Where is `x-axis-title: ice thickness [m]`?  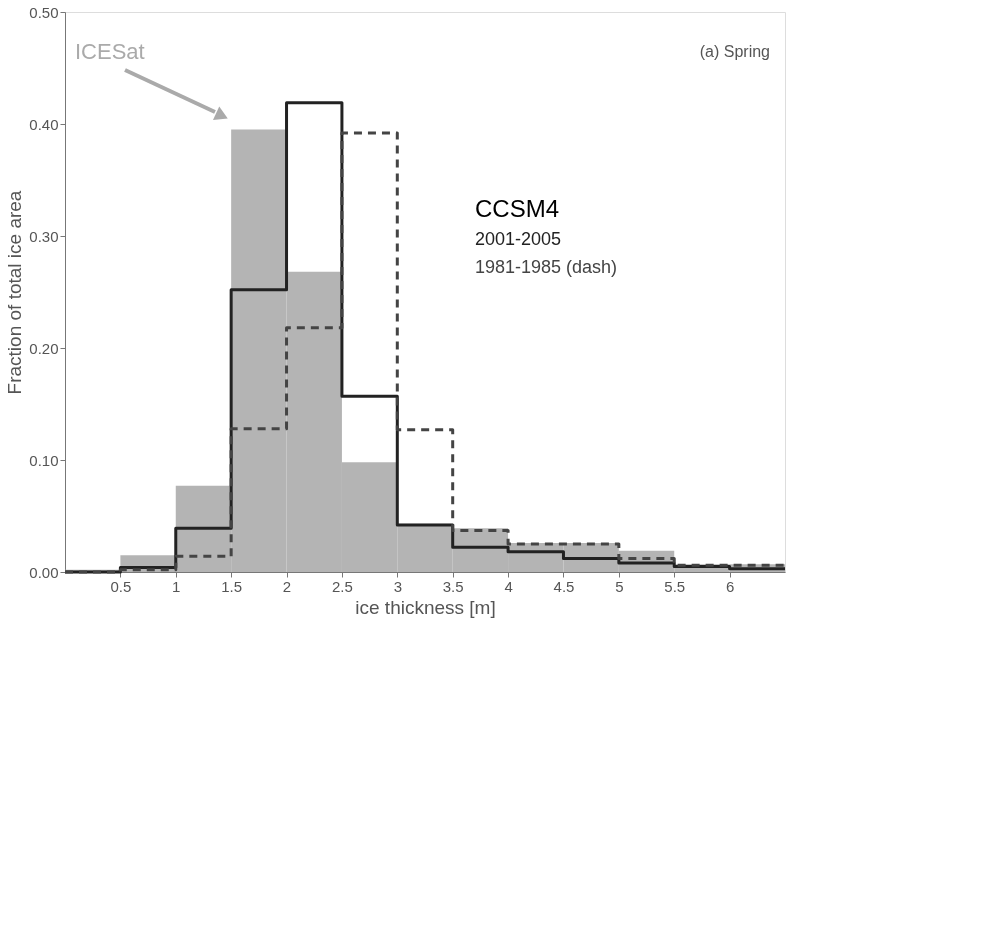
x-axis-title: ice thickness [m] is located at coordinates (425, 607).